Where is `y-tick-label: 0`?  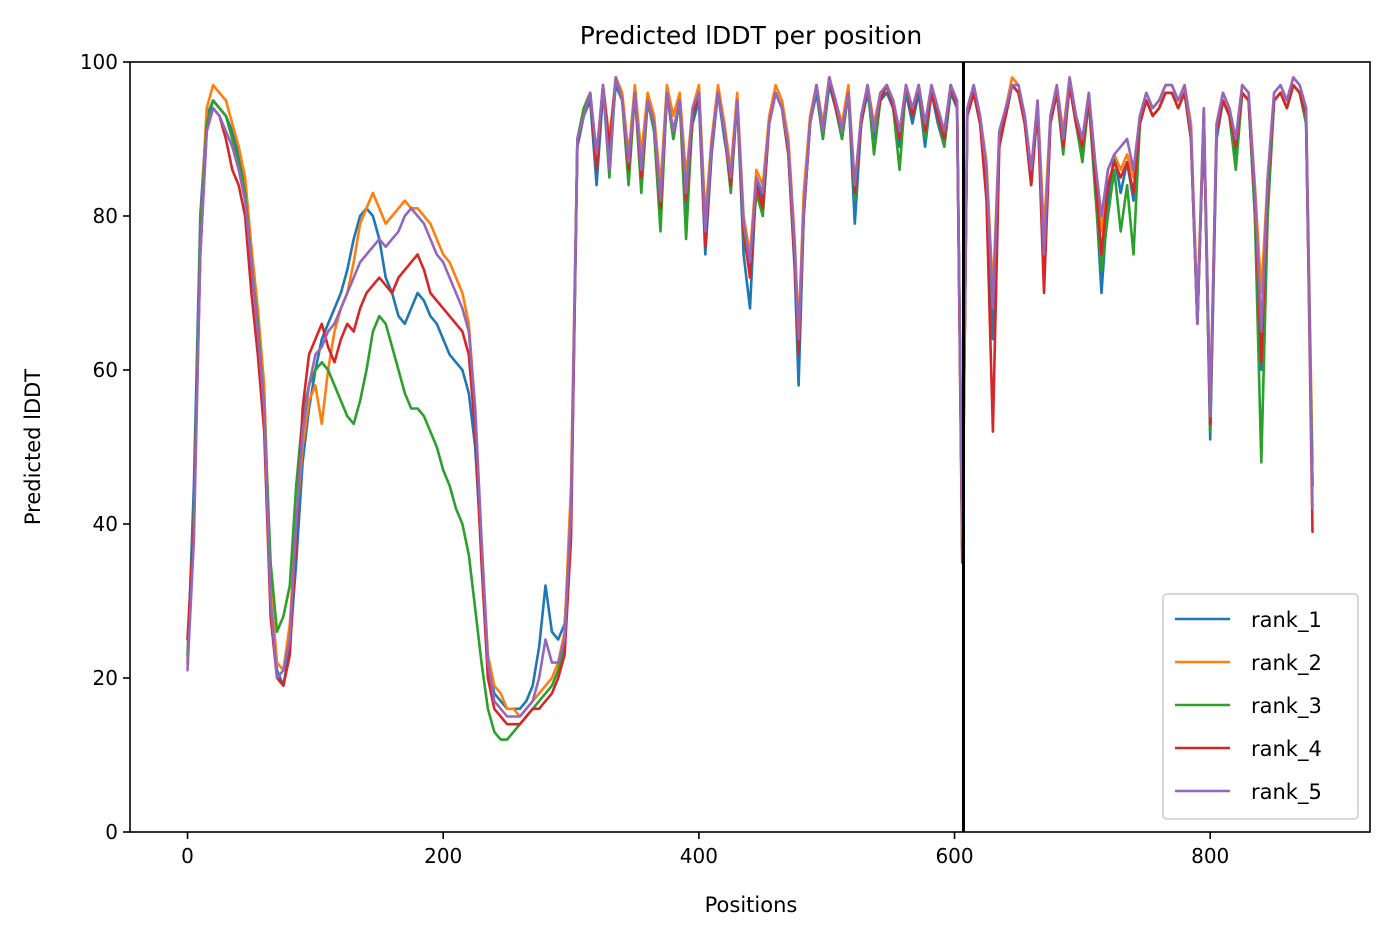
y-tick-label: 0 is located at coordinates (111, 832).